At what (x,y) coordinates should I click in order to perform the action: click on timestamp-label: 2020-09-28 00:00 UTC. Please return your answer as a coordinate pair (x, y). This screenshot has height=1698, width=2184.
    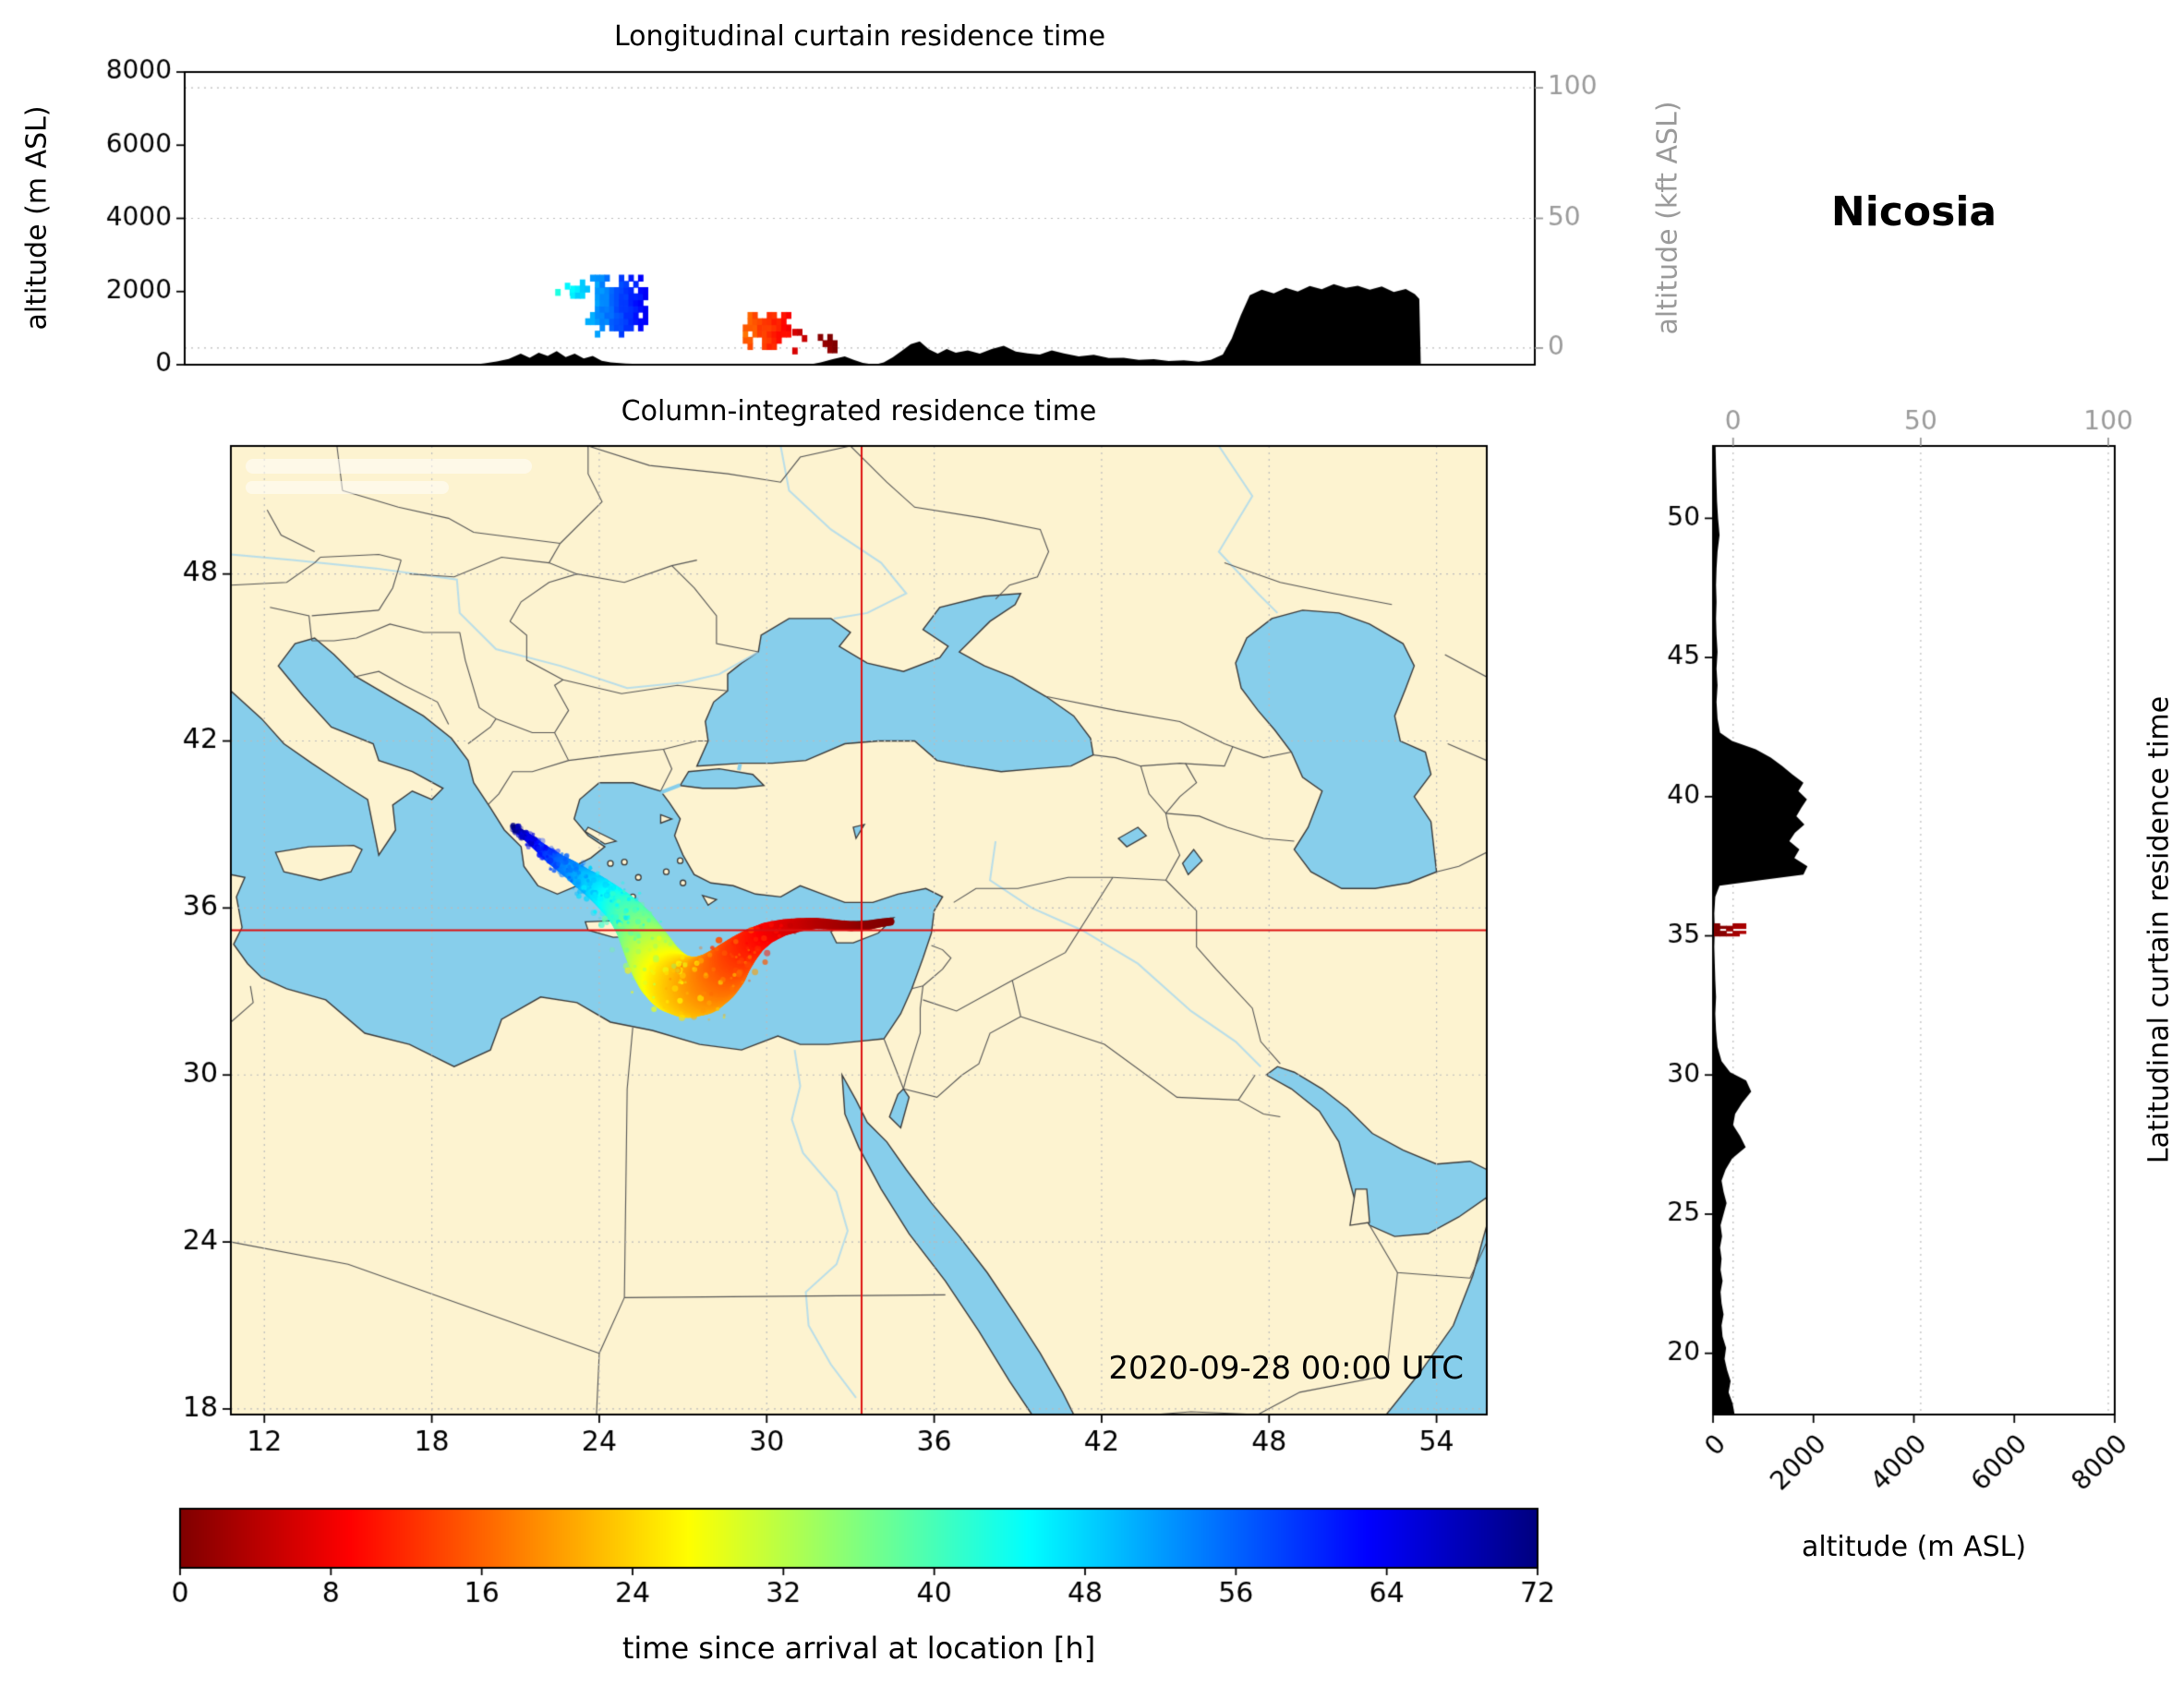
    Looking at the image, I should click on (1286, 1368).